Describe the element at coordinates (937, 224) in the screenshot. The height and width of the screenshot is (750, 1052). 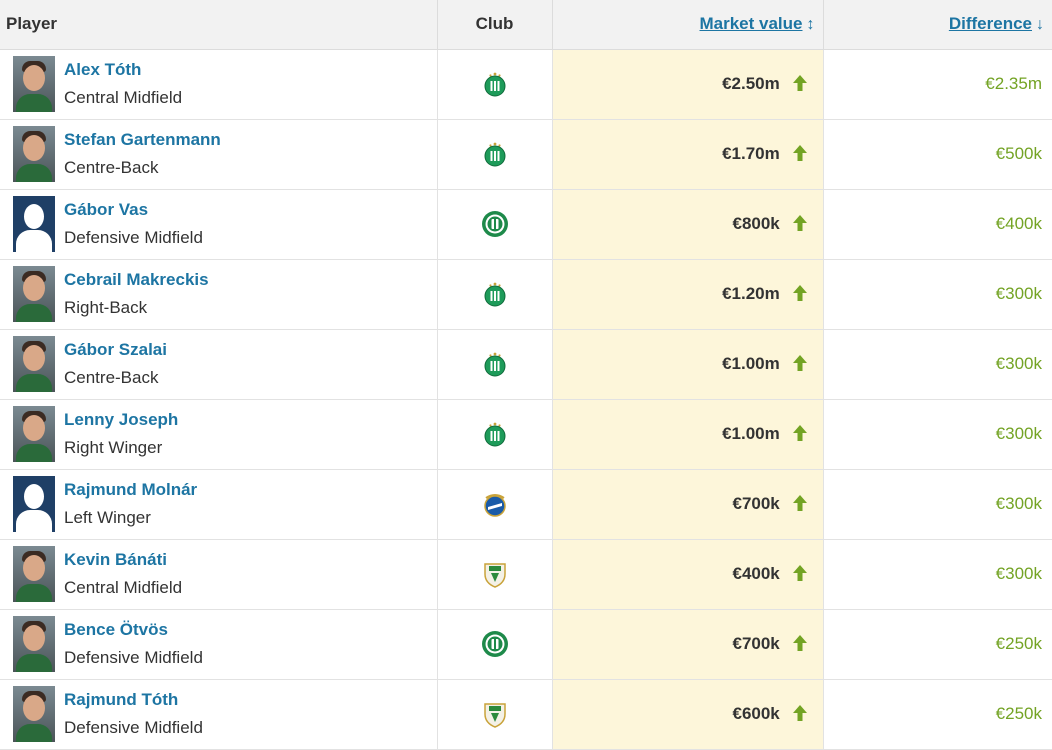
I see `difference-cell: €400k` at that location.